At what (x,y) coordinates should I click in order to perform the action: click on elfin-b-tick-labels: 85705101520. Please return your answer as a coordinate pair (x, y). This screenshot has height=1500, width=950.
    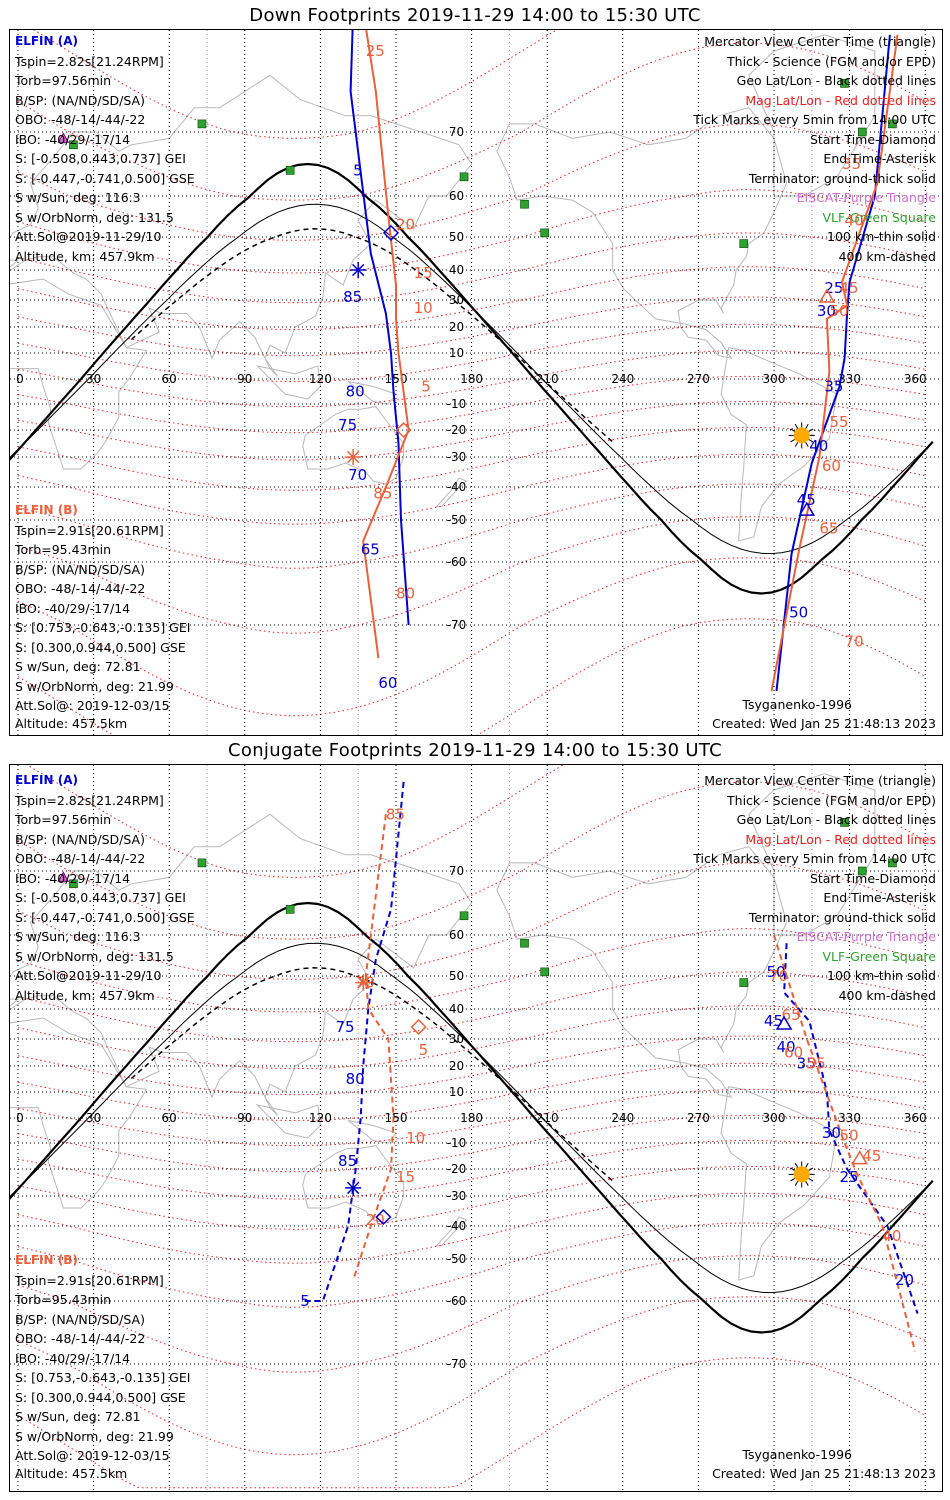
    Looking at the image, I should click on (392, 1017).